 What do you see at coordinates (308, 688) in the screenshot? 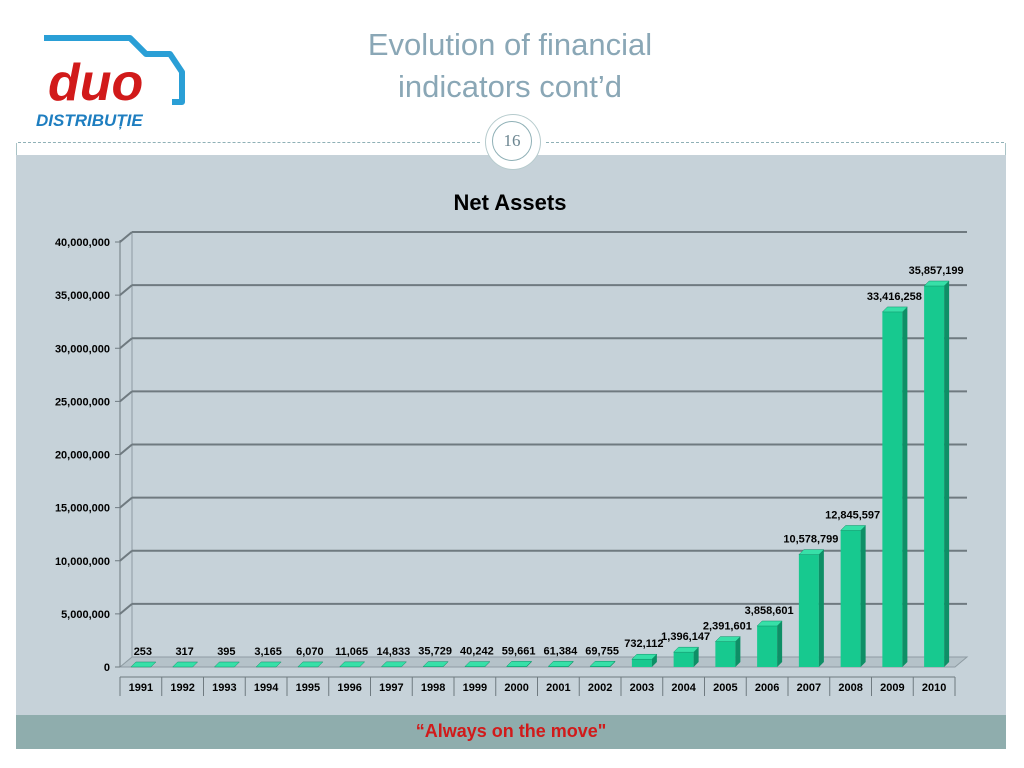
I see `x-tick-label: 1995` at bounding box center [308, 688].